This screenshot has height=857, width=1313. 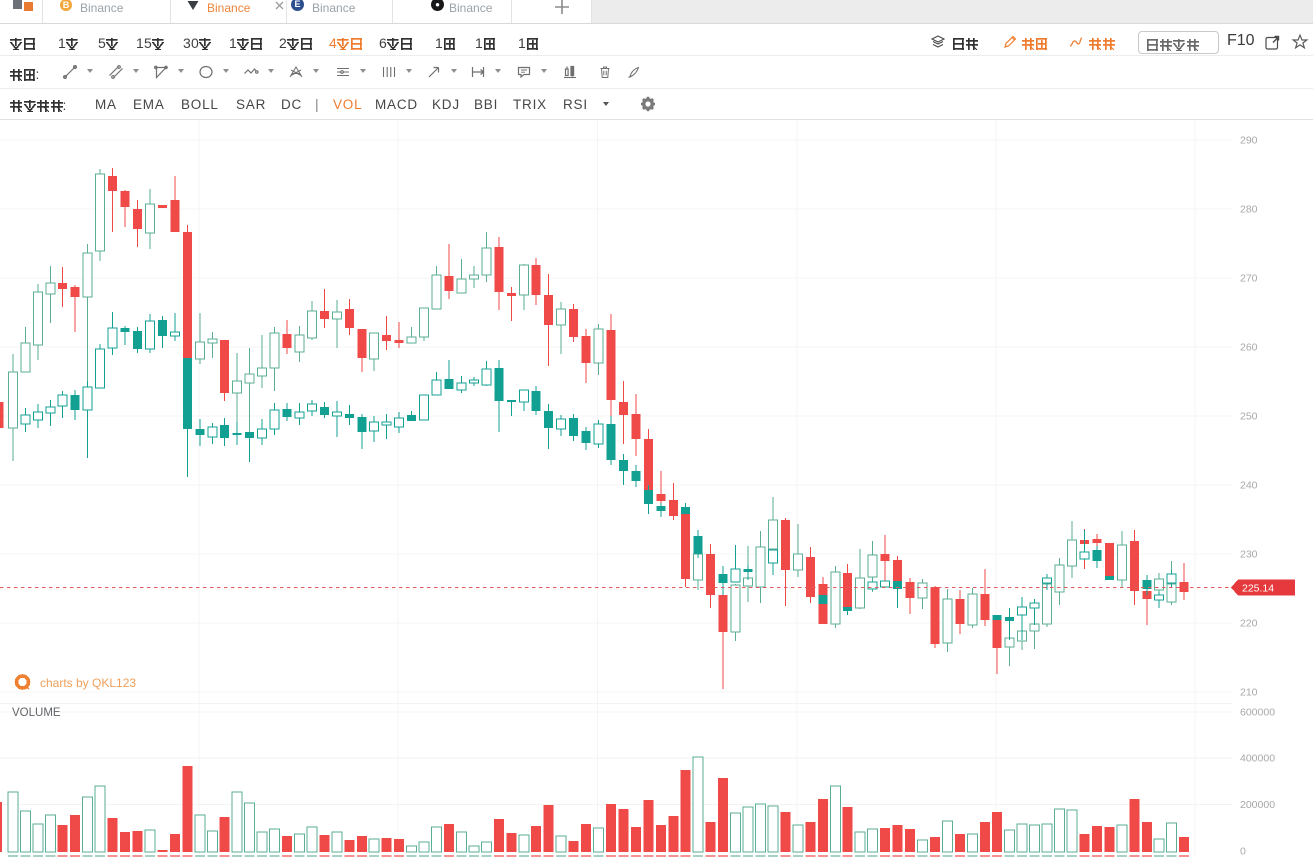 I want to click on svg-text: 200000, so click(x=1257, y=805).